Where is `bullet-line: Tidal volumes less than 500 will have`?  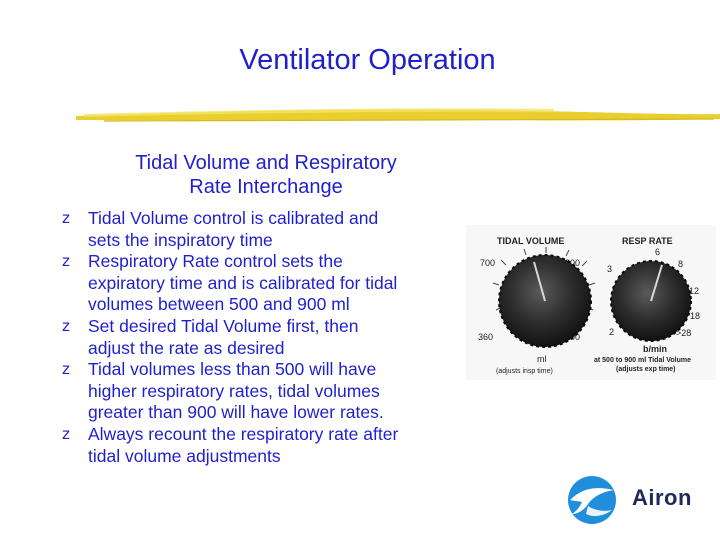 bullet-line: Tidal volumes less than 500 will have is located at coordinates (232, 369).